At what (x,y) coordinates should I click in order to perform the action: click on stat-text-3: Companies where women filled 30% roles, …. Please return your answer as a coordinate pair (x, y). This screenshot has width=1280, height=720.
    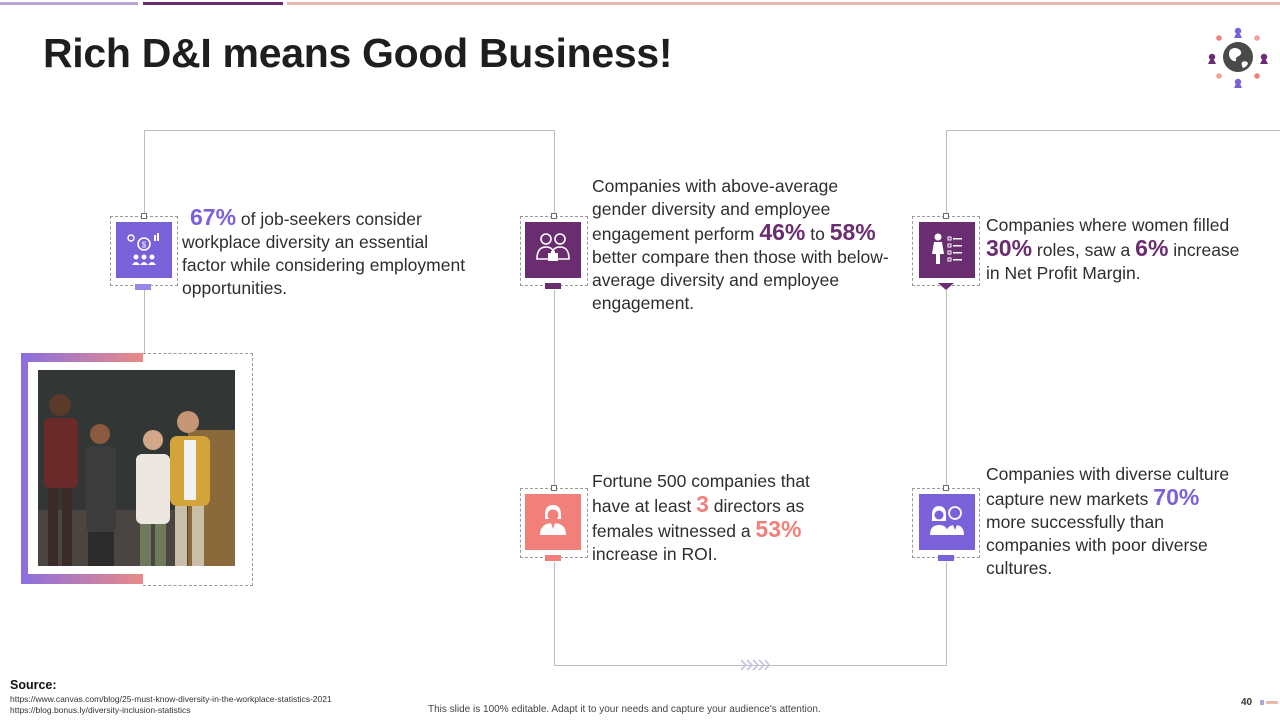
    Looking at the image, I should click on (1121, 249).